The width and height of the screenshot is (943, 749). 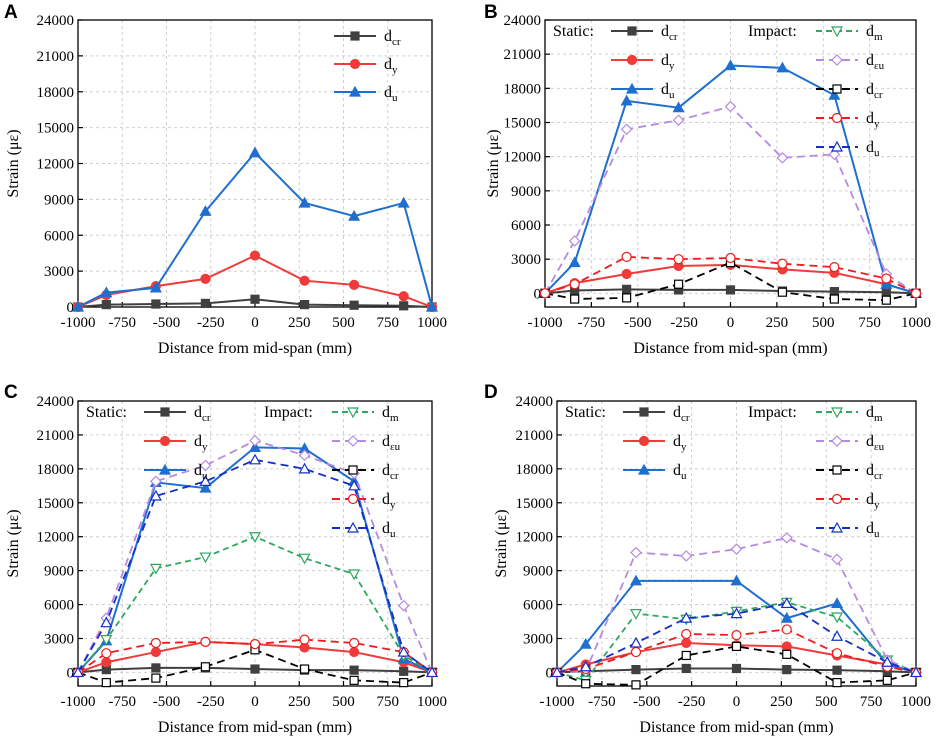 I want to click on legend-label-s_u: du, so click(x=391, y=94).